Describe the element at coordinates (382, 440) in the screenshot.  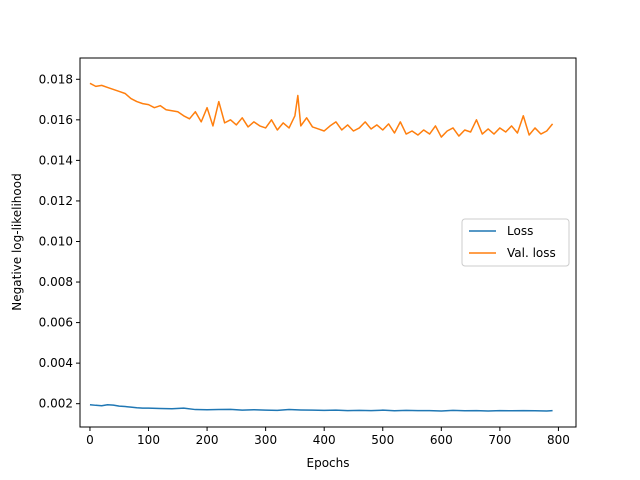
I see `x-tick-label: 500` at that location.